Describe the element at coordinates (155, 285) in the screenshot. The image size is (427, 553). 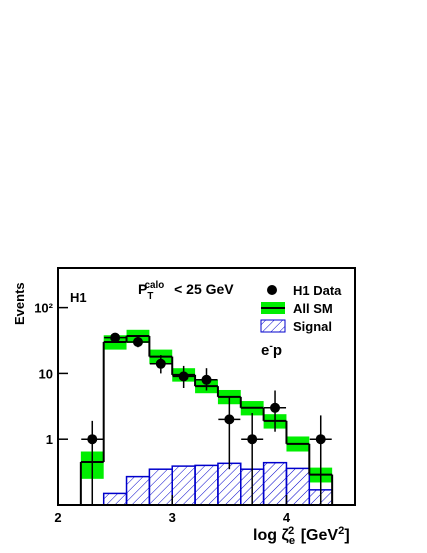
I see `cut-label-part: calo` at that location.